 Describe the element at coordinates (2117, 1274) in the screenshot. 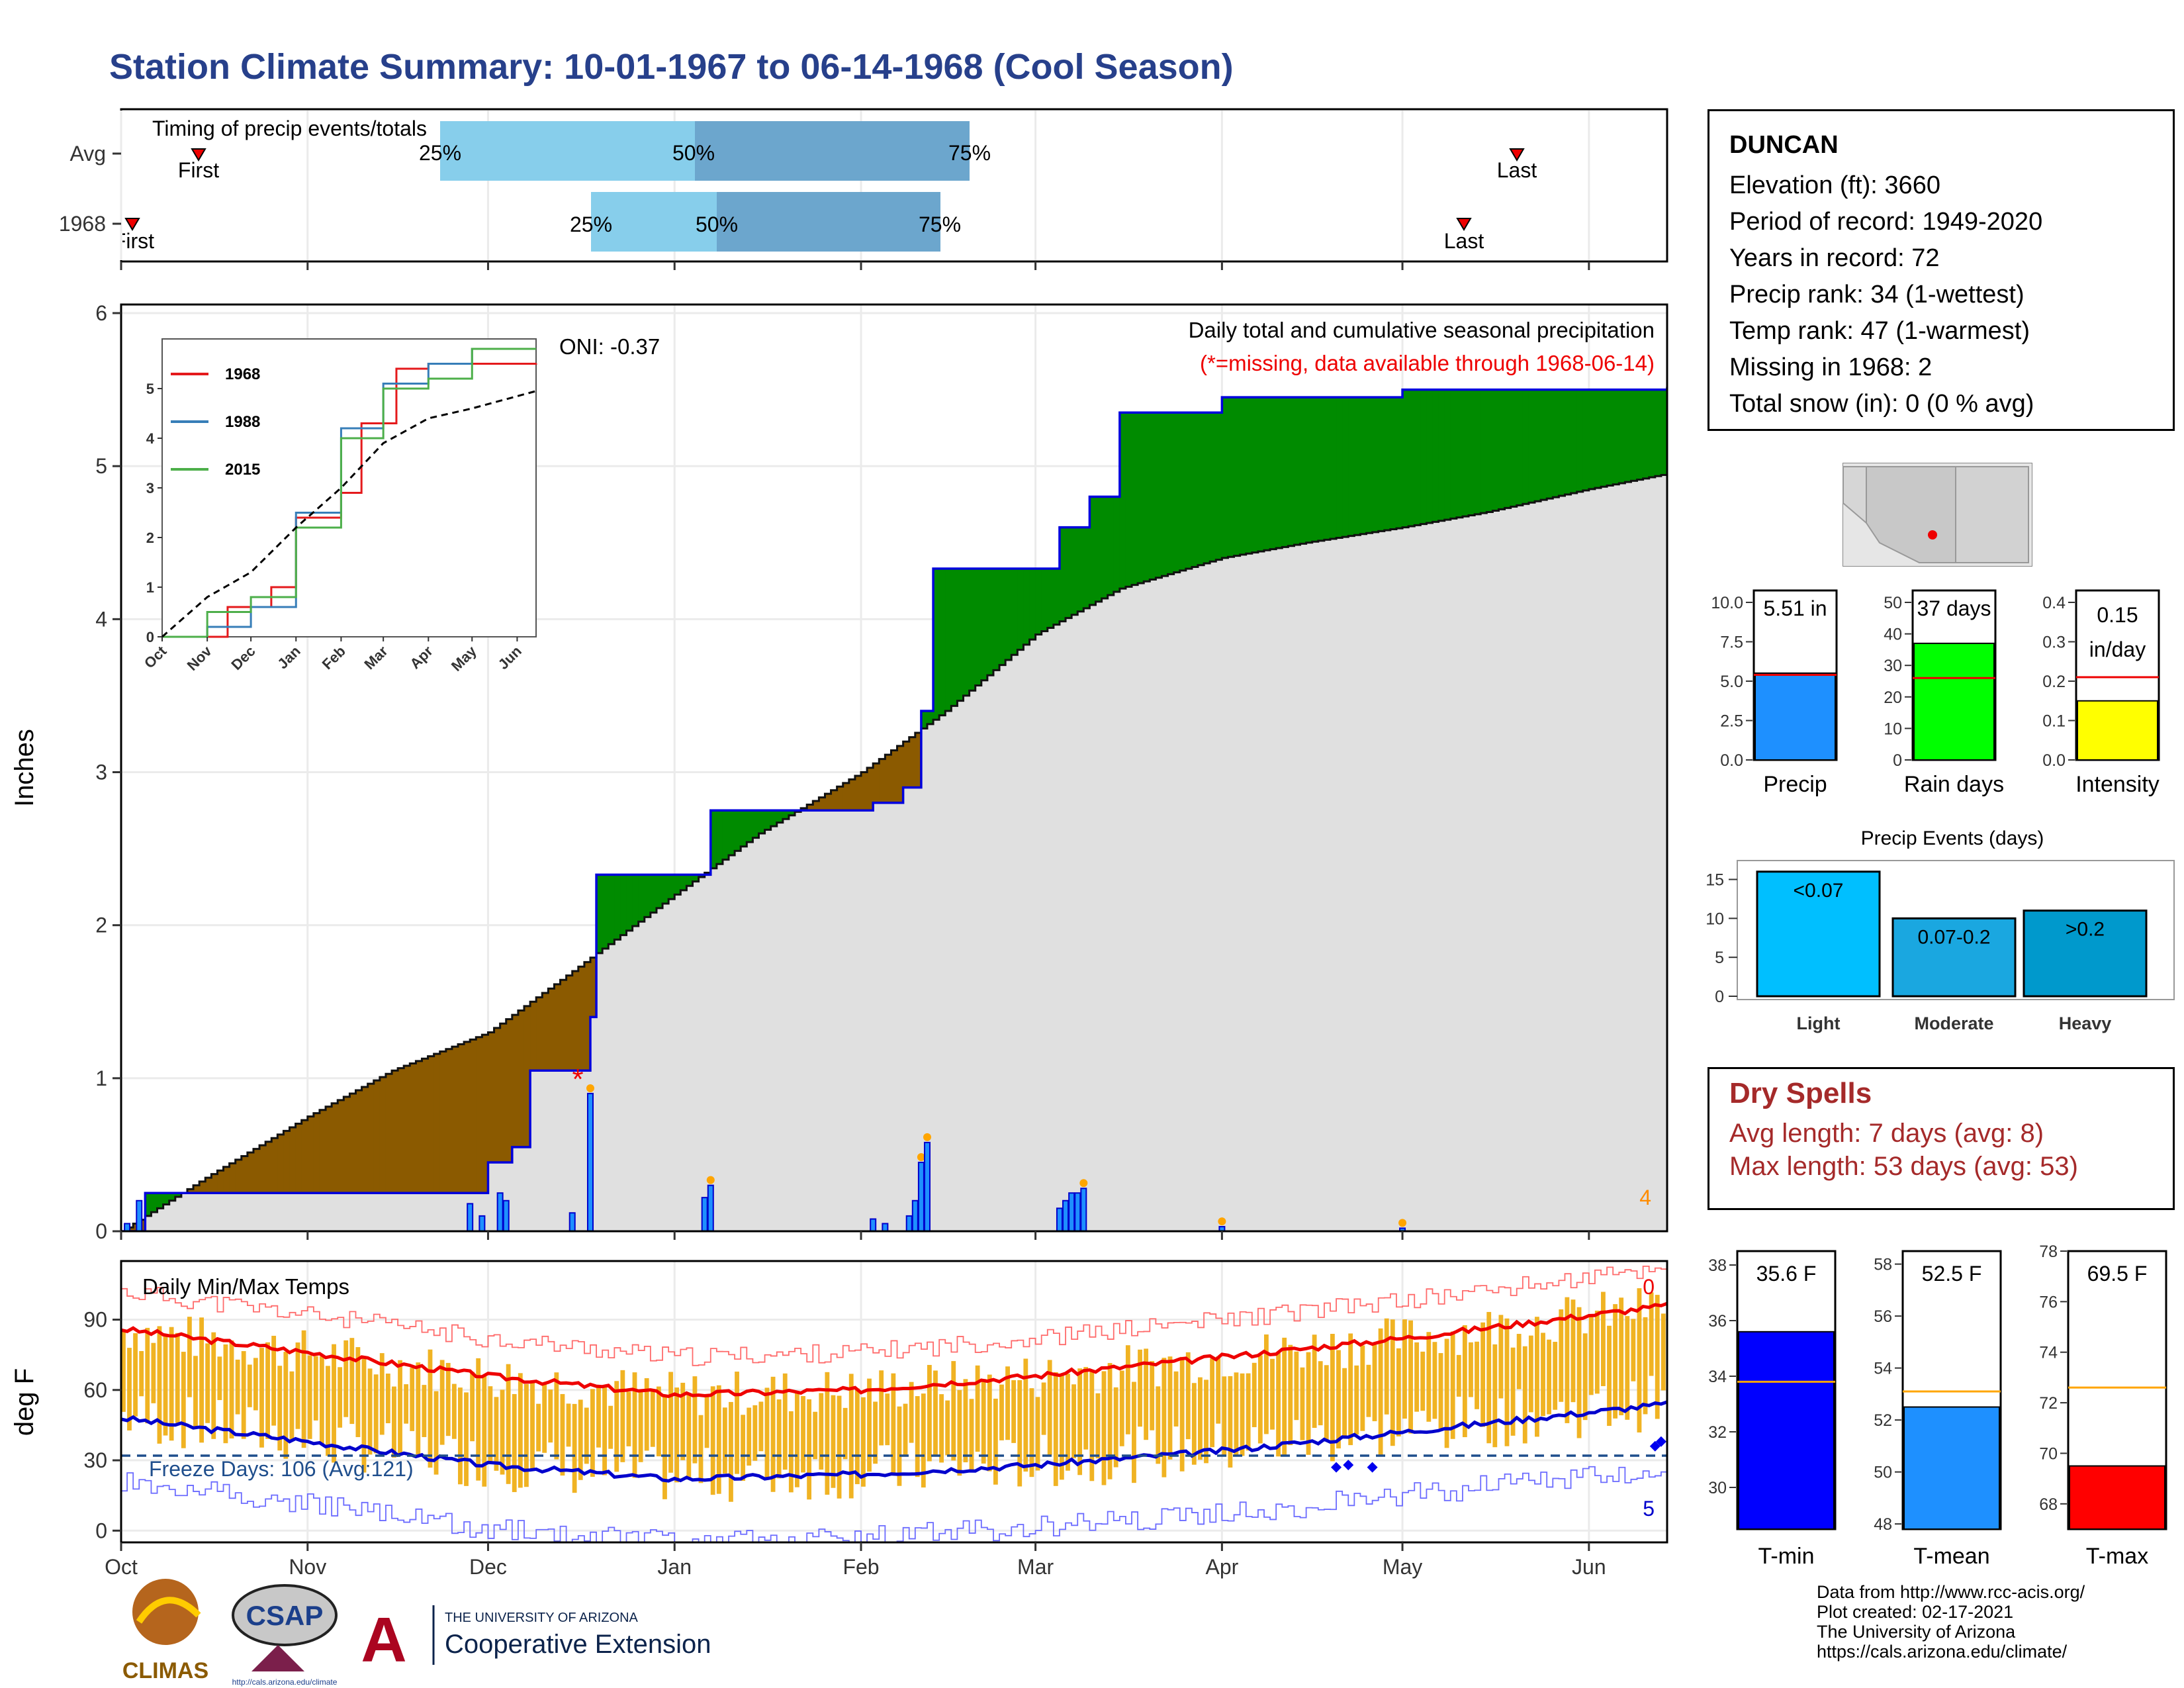

I see `temp-bar-value-label: 69.5 F` at that location.